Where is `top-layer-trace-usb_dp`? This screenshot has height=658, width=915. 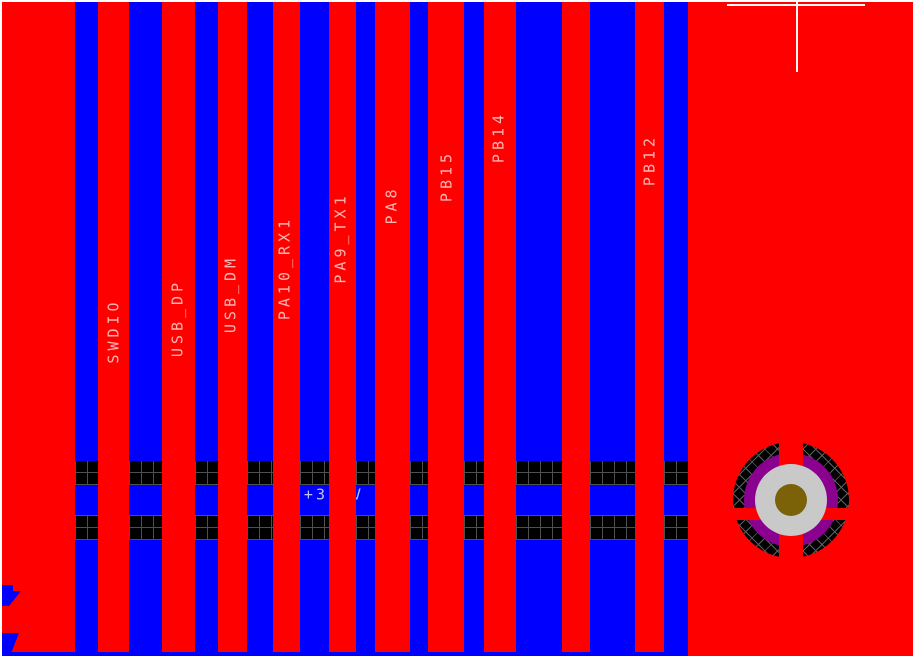 top-layer-trace-usb_dp is located at coordinates (178, 329).